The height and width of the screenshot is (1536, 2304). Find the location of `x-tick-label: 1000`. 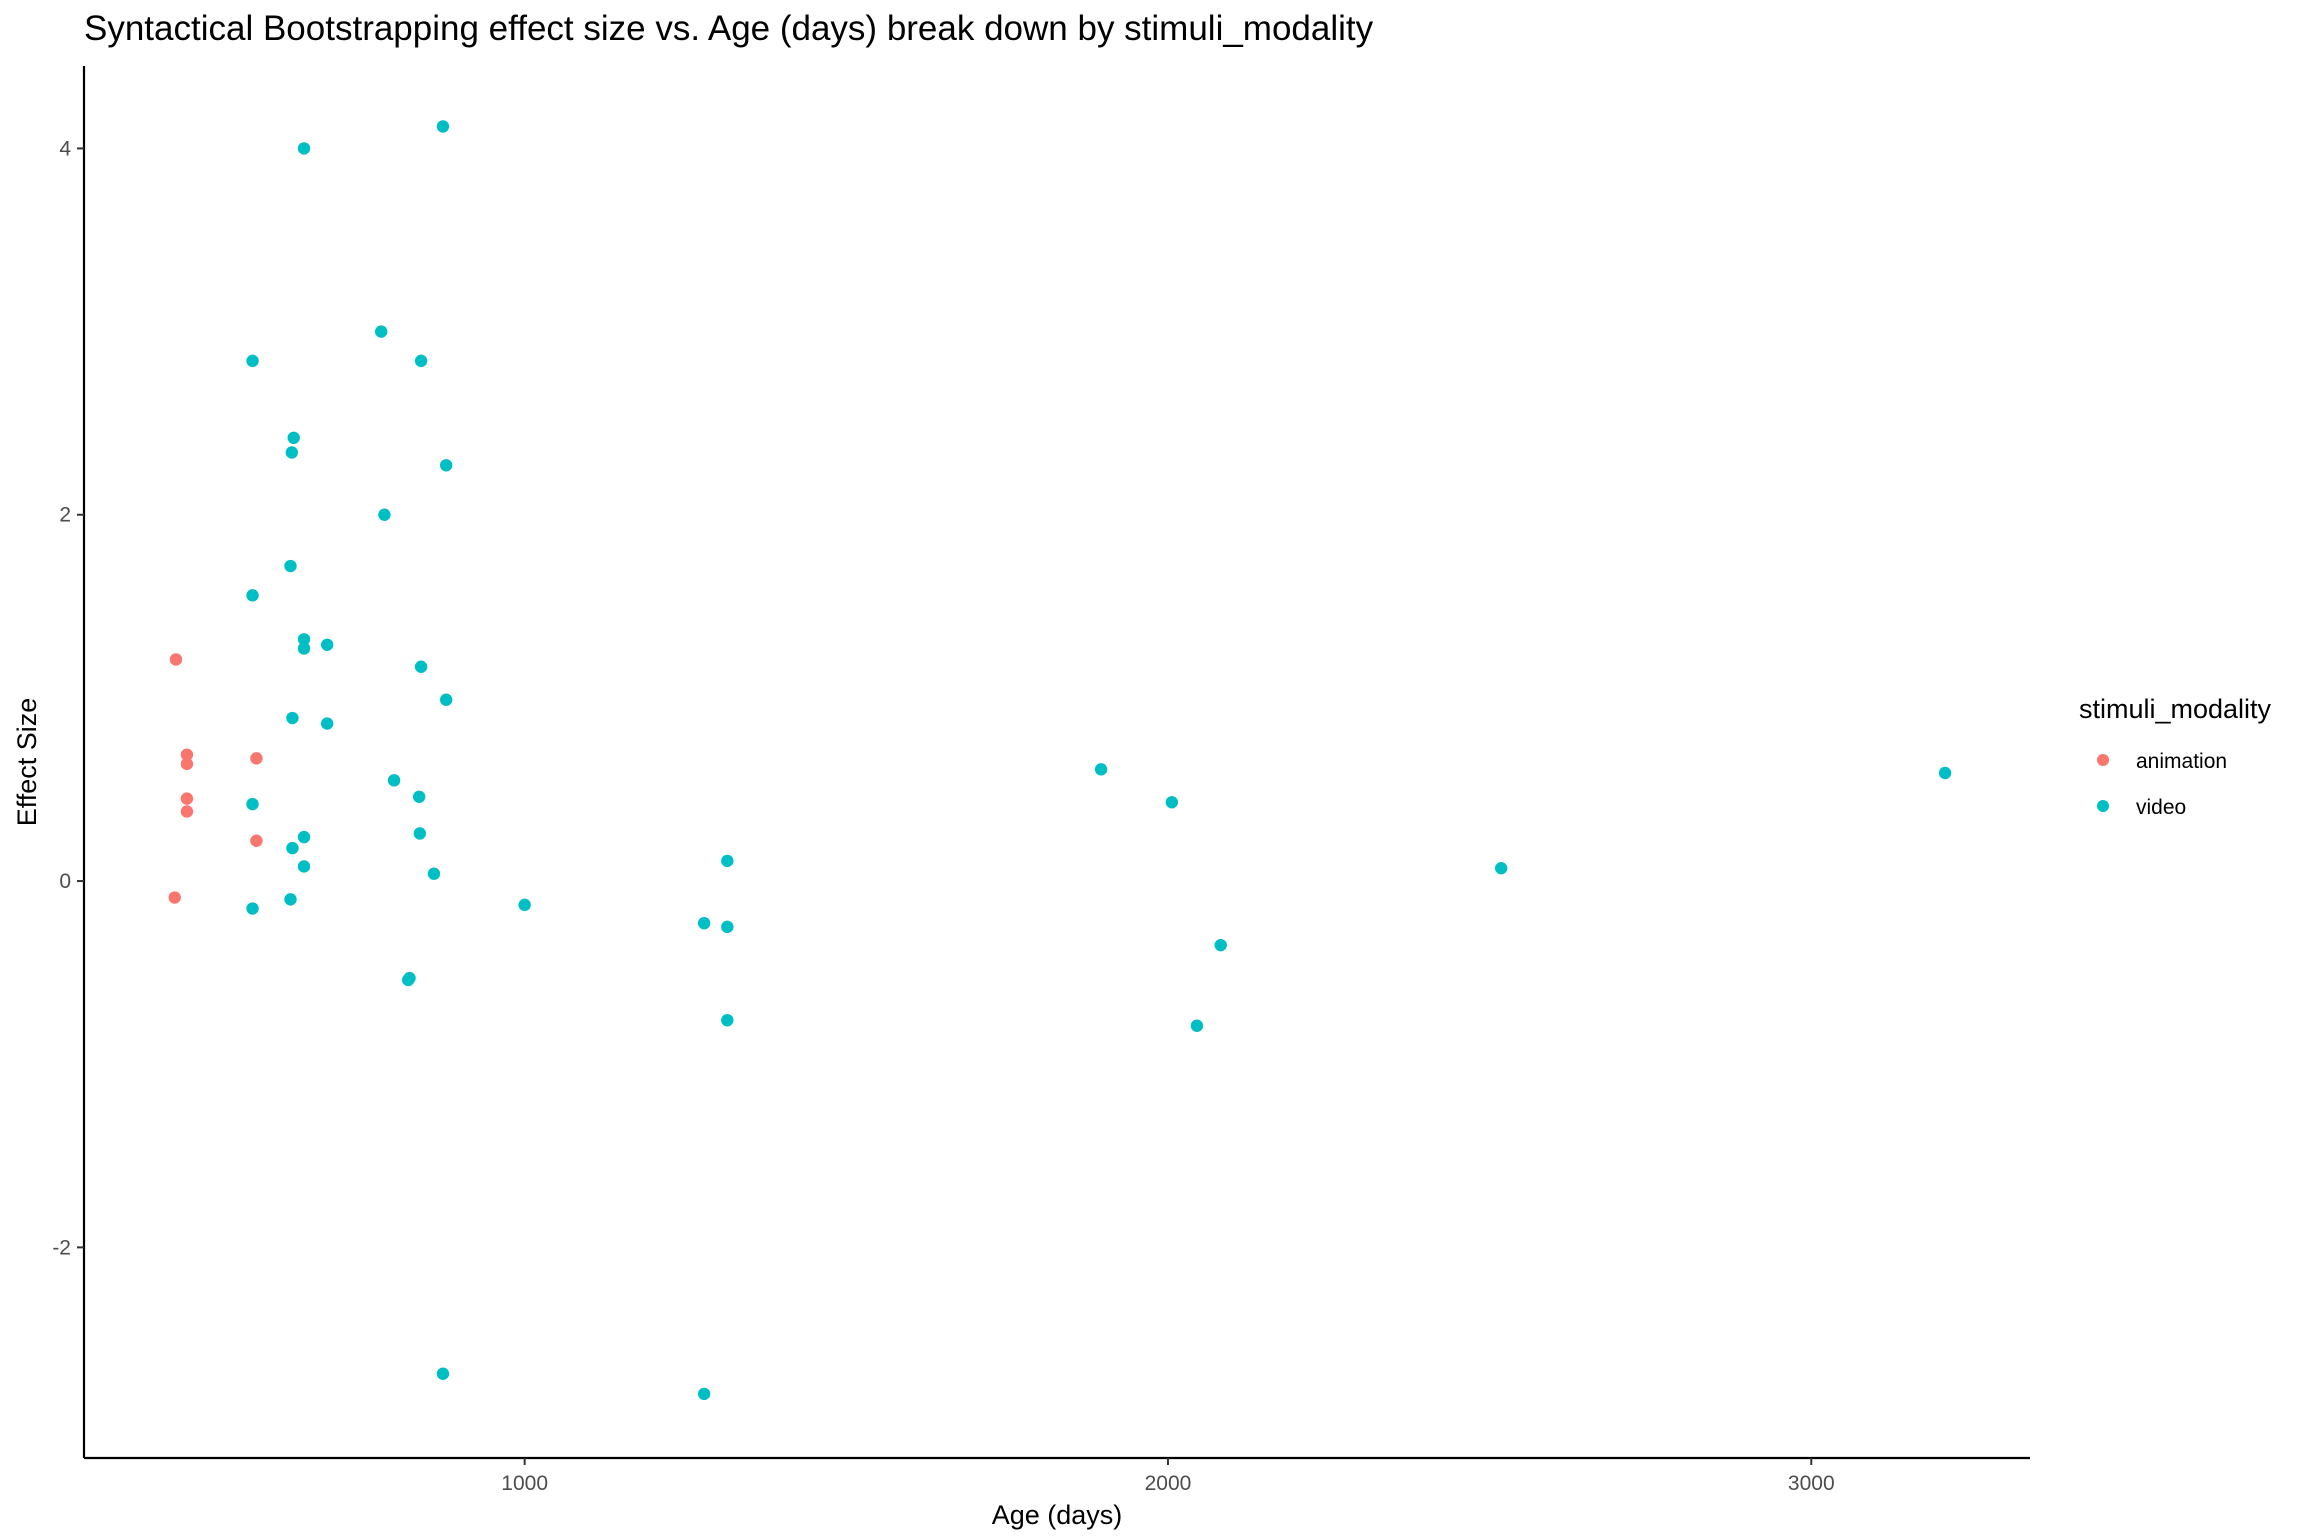

x-tick-label: 1000 is located at coordinates (524, 1483).